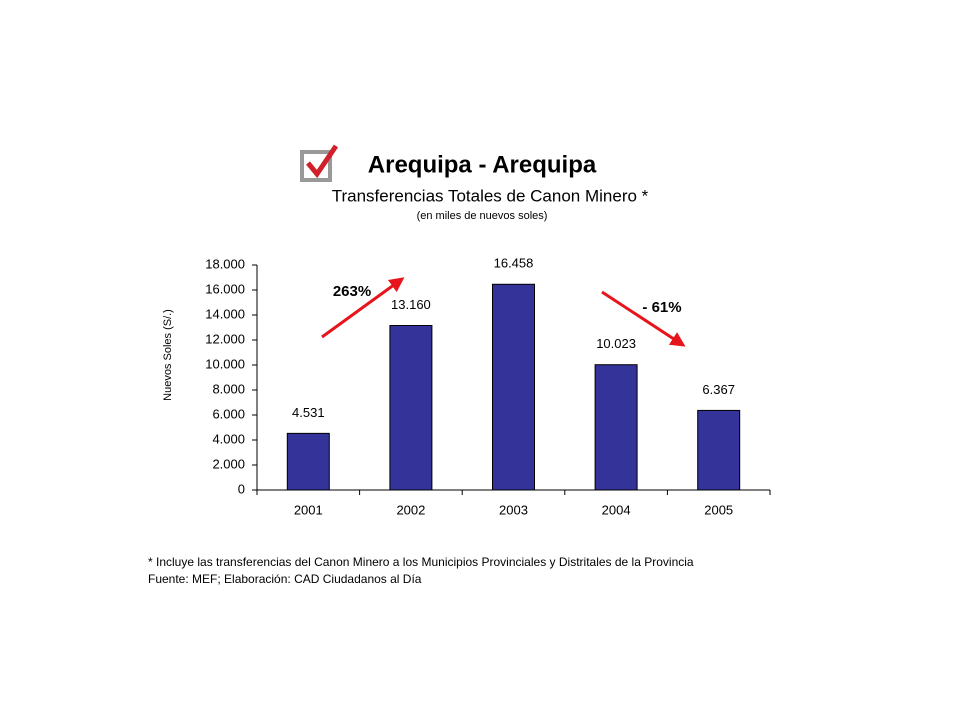 The height and width of the screenshot is (725, 960). I want to click on check-icon, so click(319, 163).